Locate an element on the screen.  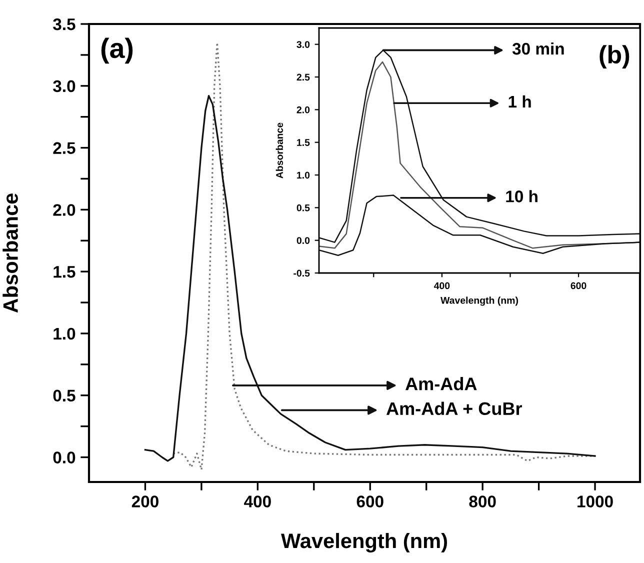
x-tick-label: 1000 is located at coordinates (595, 502).